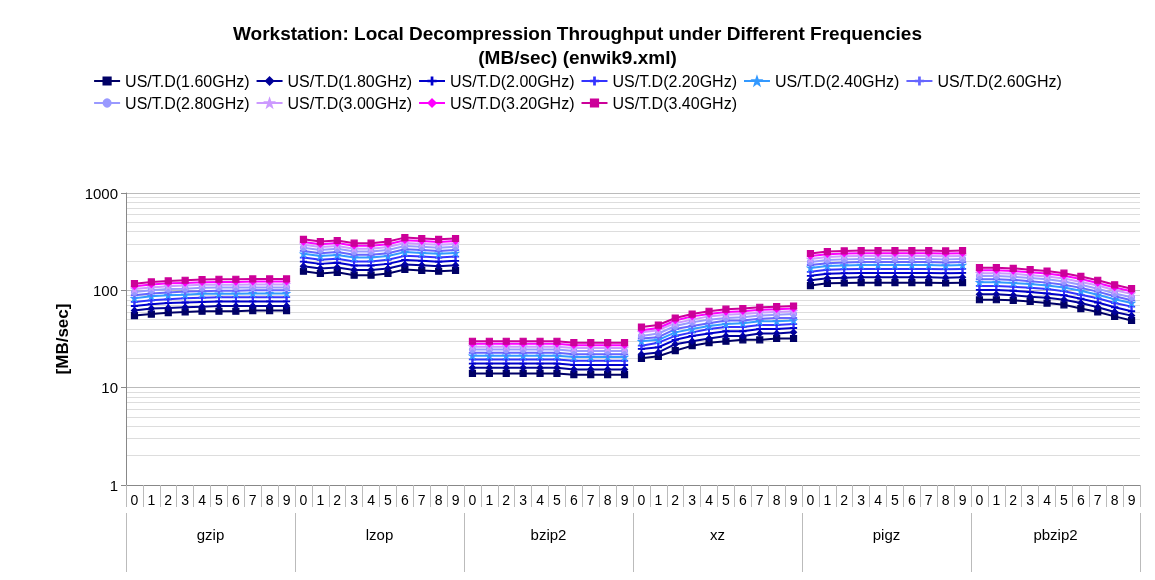 This screenshot has height=580, width=1155. What do you see at coordinates (350, 81) in the screenshot?
I see `legend-label: US/T.D(1.80GHz)` at bounding box center [350, 81].